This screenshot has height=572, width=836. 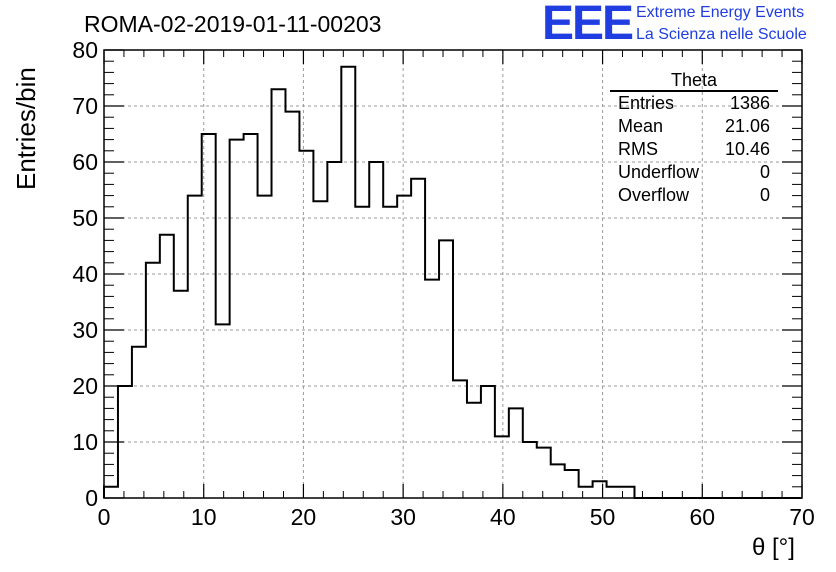 I want to click on stats-row: Entries 1386, so click(x=694, y=103).